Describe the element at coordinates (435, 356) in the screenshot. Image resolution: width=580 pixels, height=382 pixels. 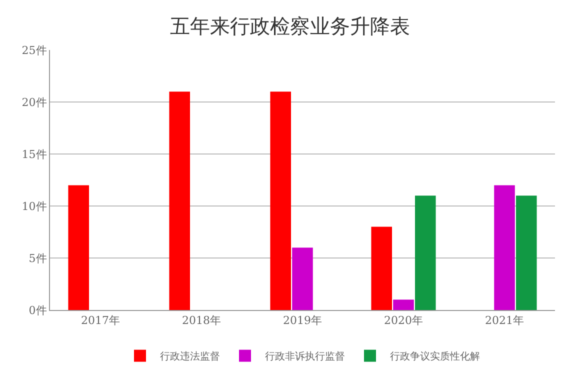
I see `legend-label: 行政争议实质性化解` at that location.